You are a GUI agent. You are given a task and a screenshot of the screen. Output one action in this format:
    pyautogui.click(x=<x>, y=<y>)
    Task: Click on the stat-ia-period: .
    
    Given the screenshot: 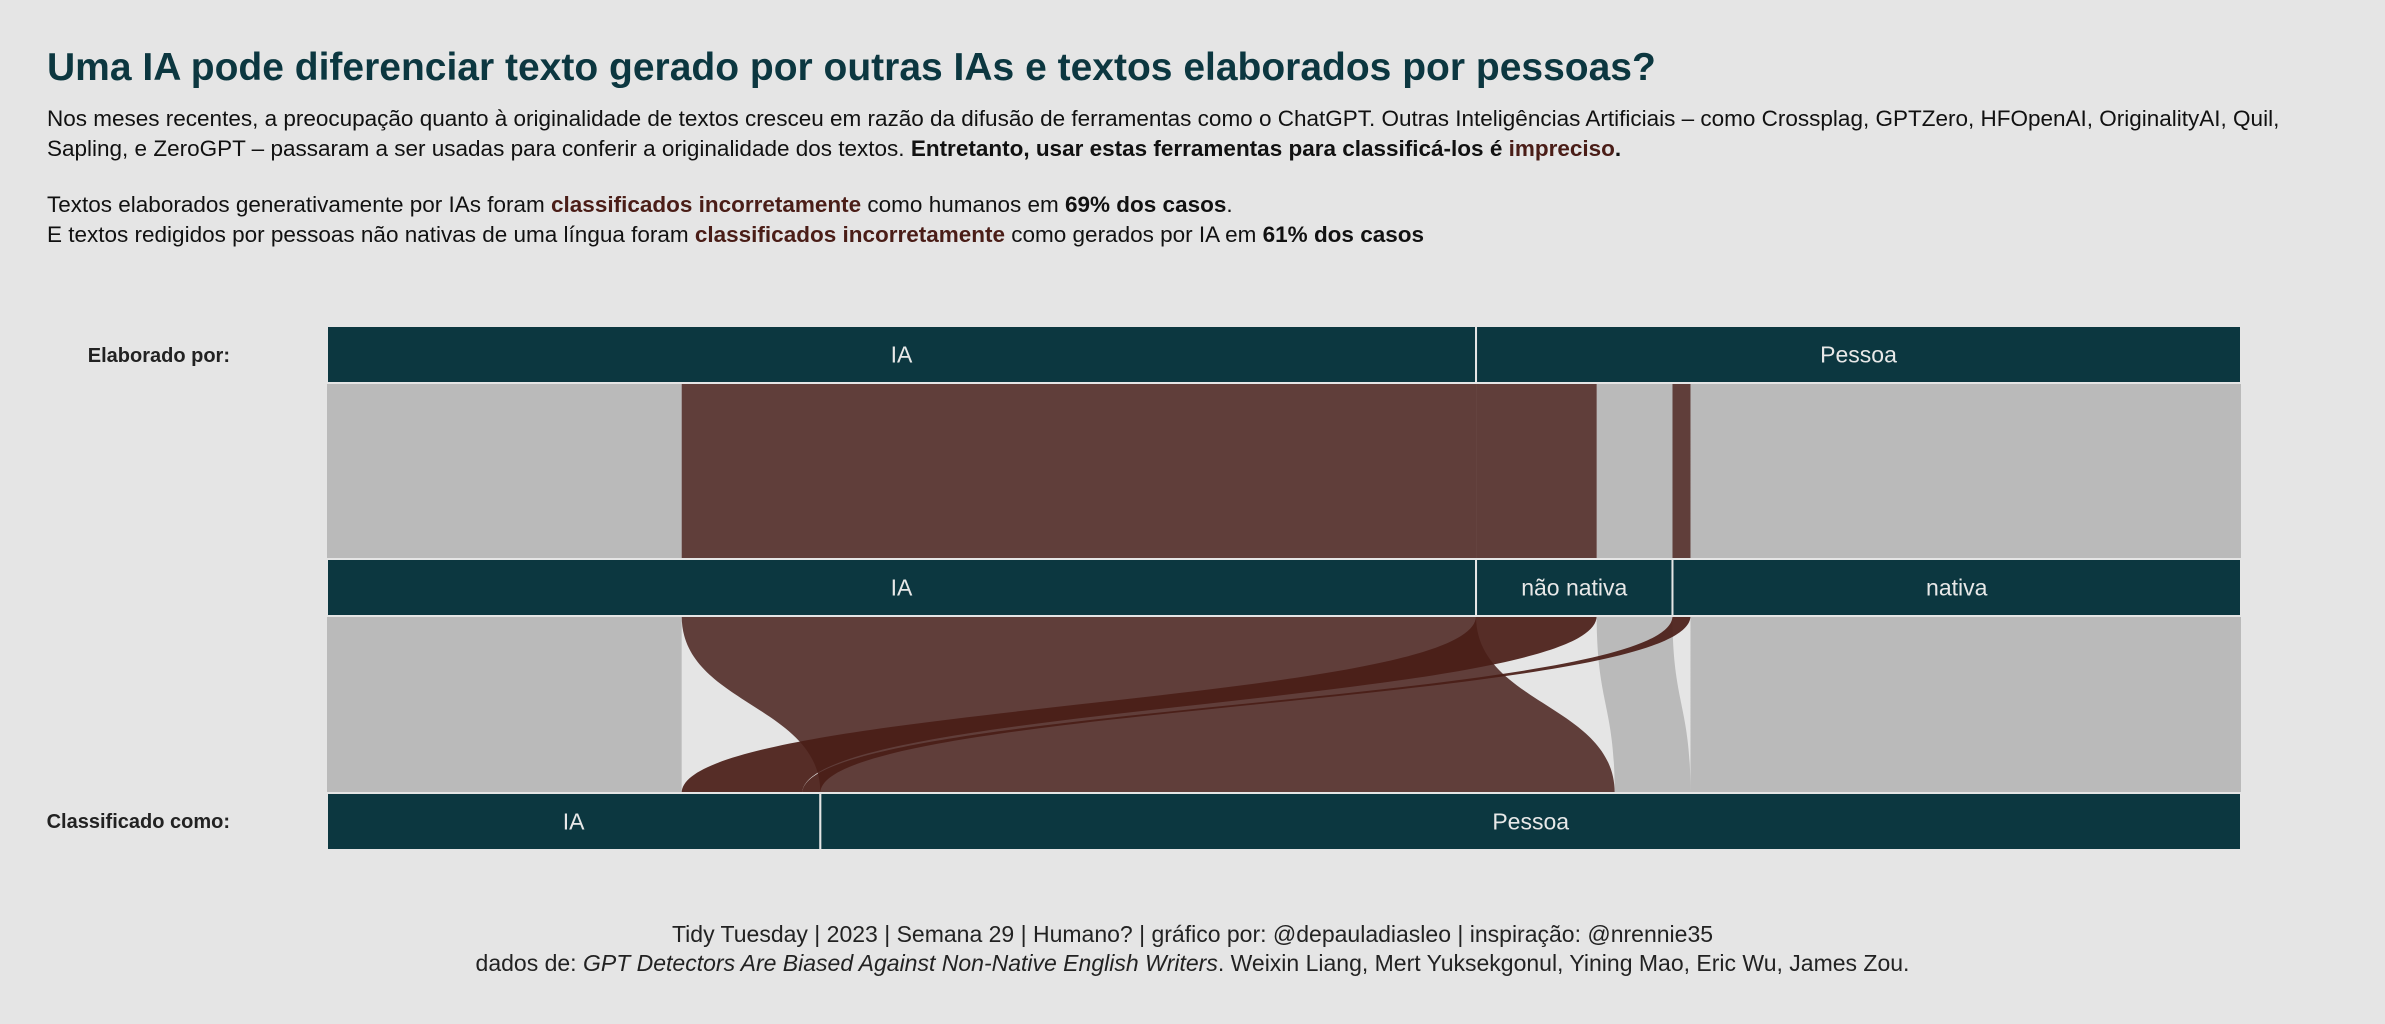 What is the action you would take?
    pyautogui.click(x=1229, y=204)
    